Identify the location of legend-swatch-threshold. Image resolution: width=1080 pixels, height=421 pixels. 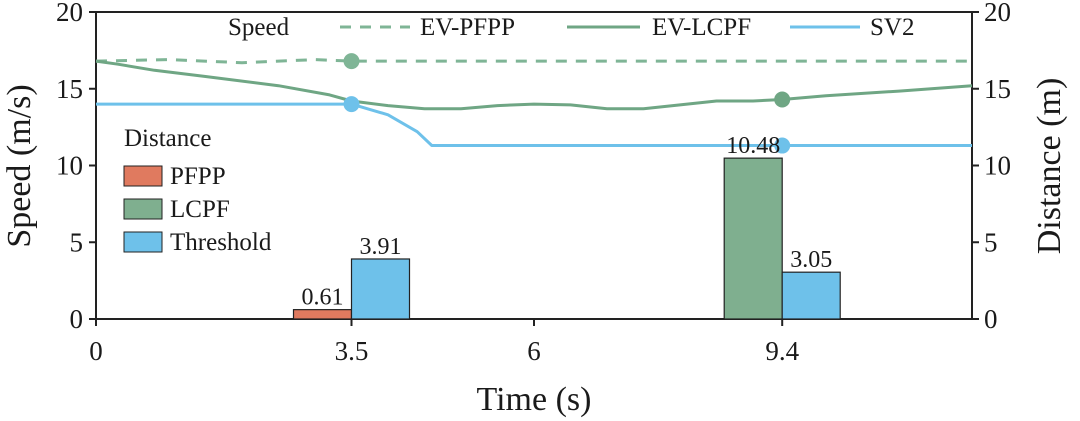
(143, 242).